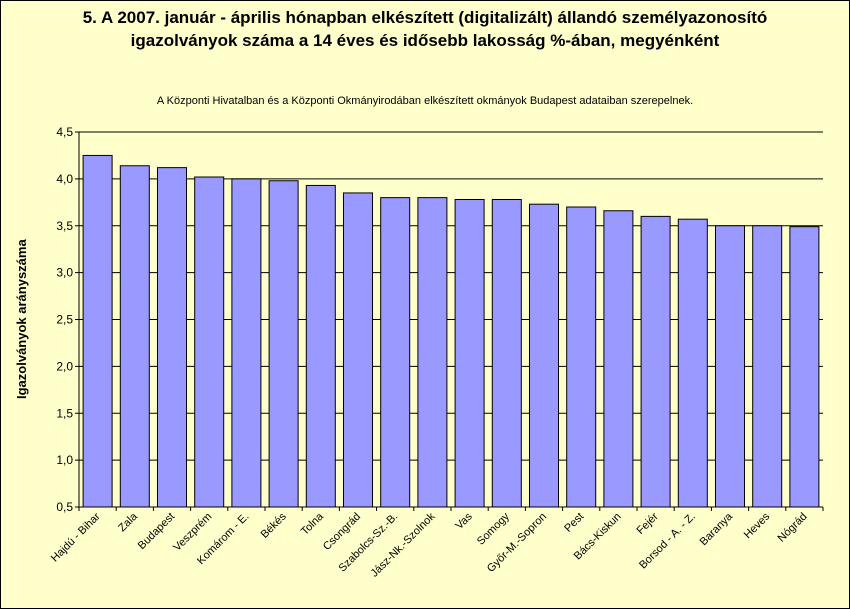 The image size is (850, 609). Describe the element at coordinates (64, 413) in the screenshot. I see `y-tick-label: 1,5` at that location.